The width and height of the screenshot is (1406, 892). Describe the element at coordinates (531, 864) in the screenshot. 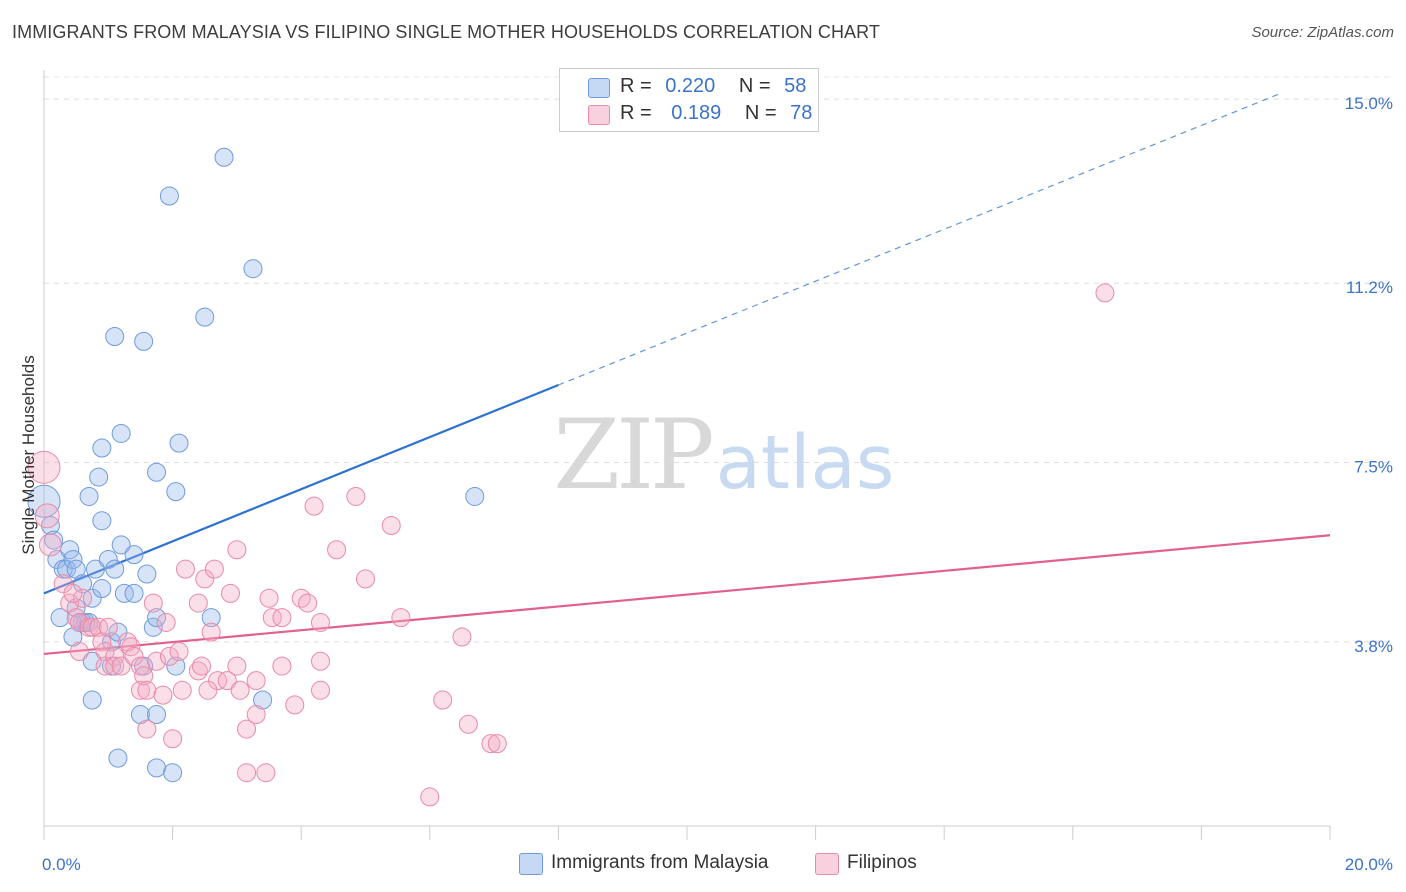

I see `bottom-legend-swatch-malaysia` at that location.